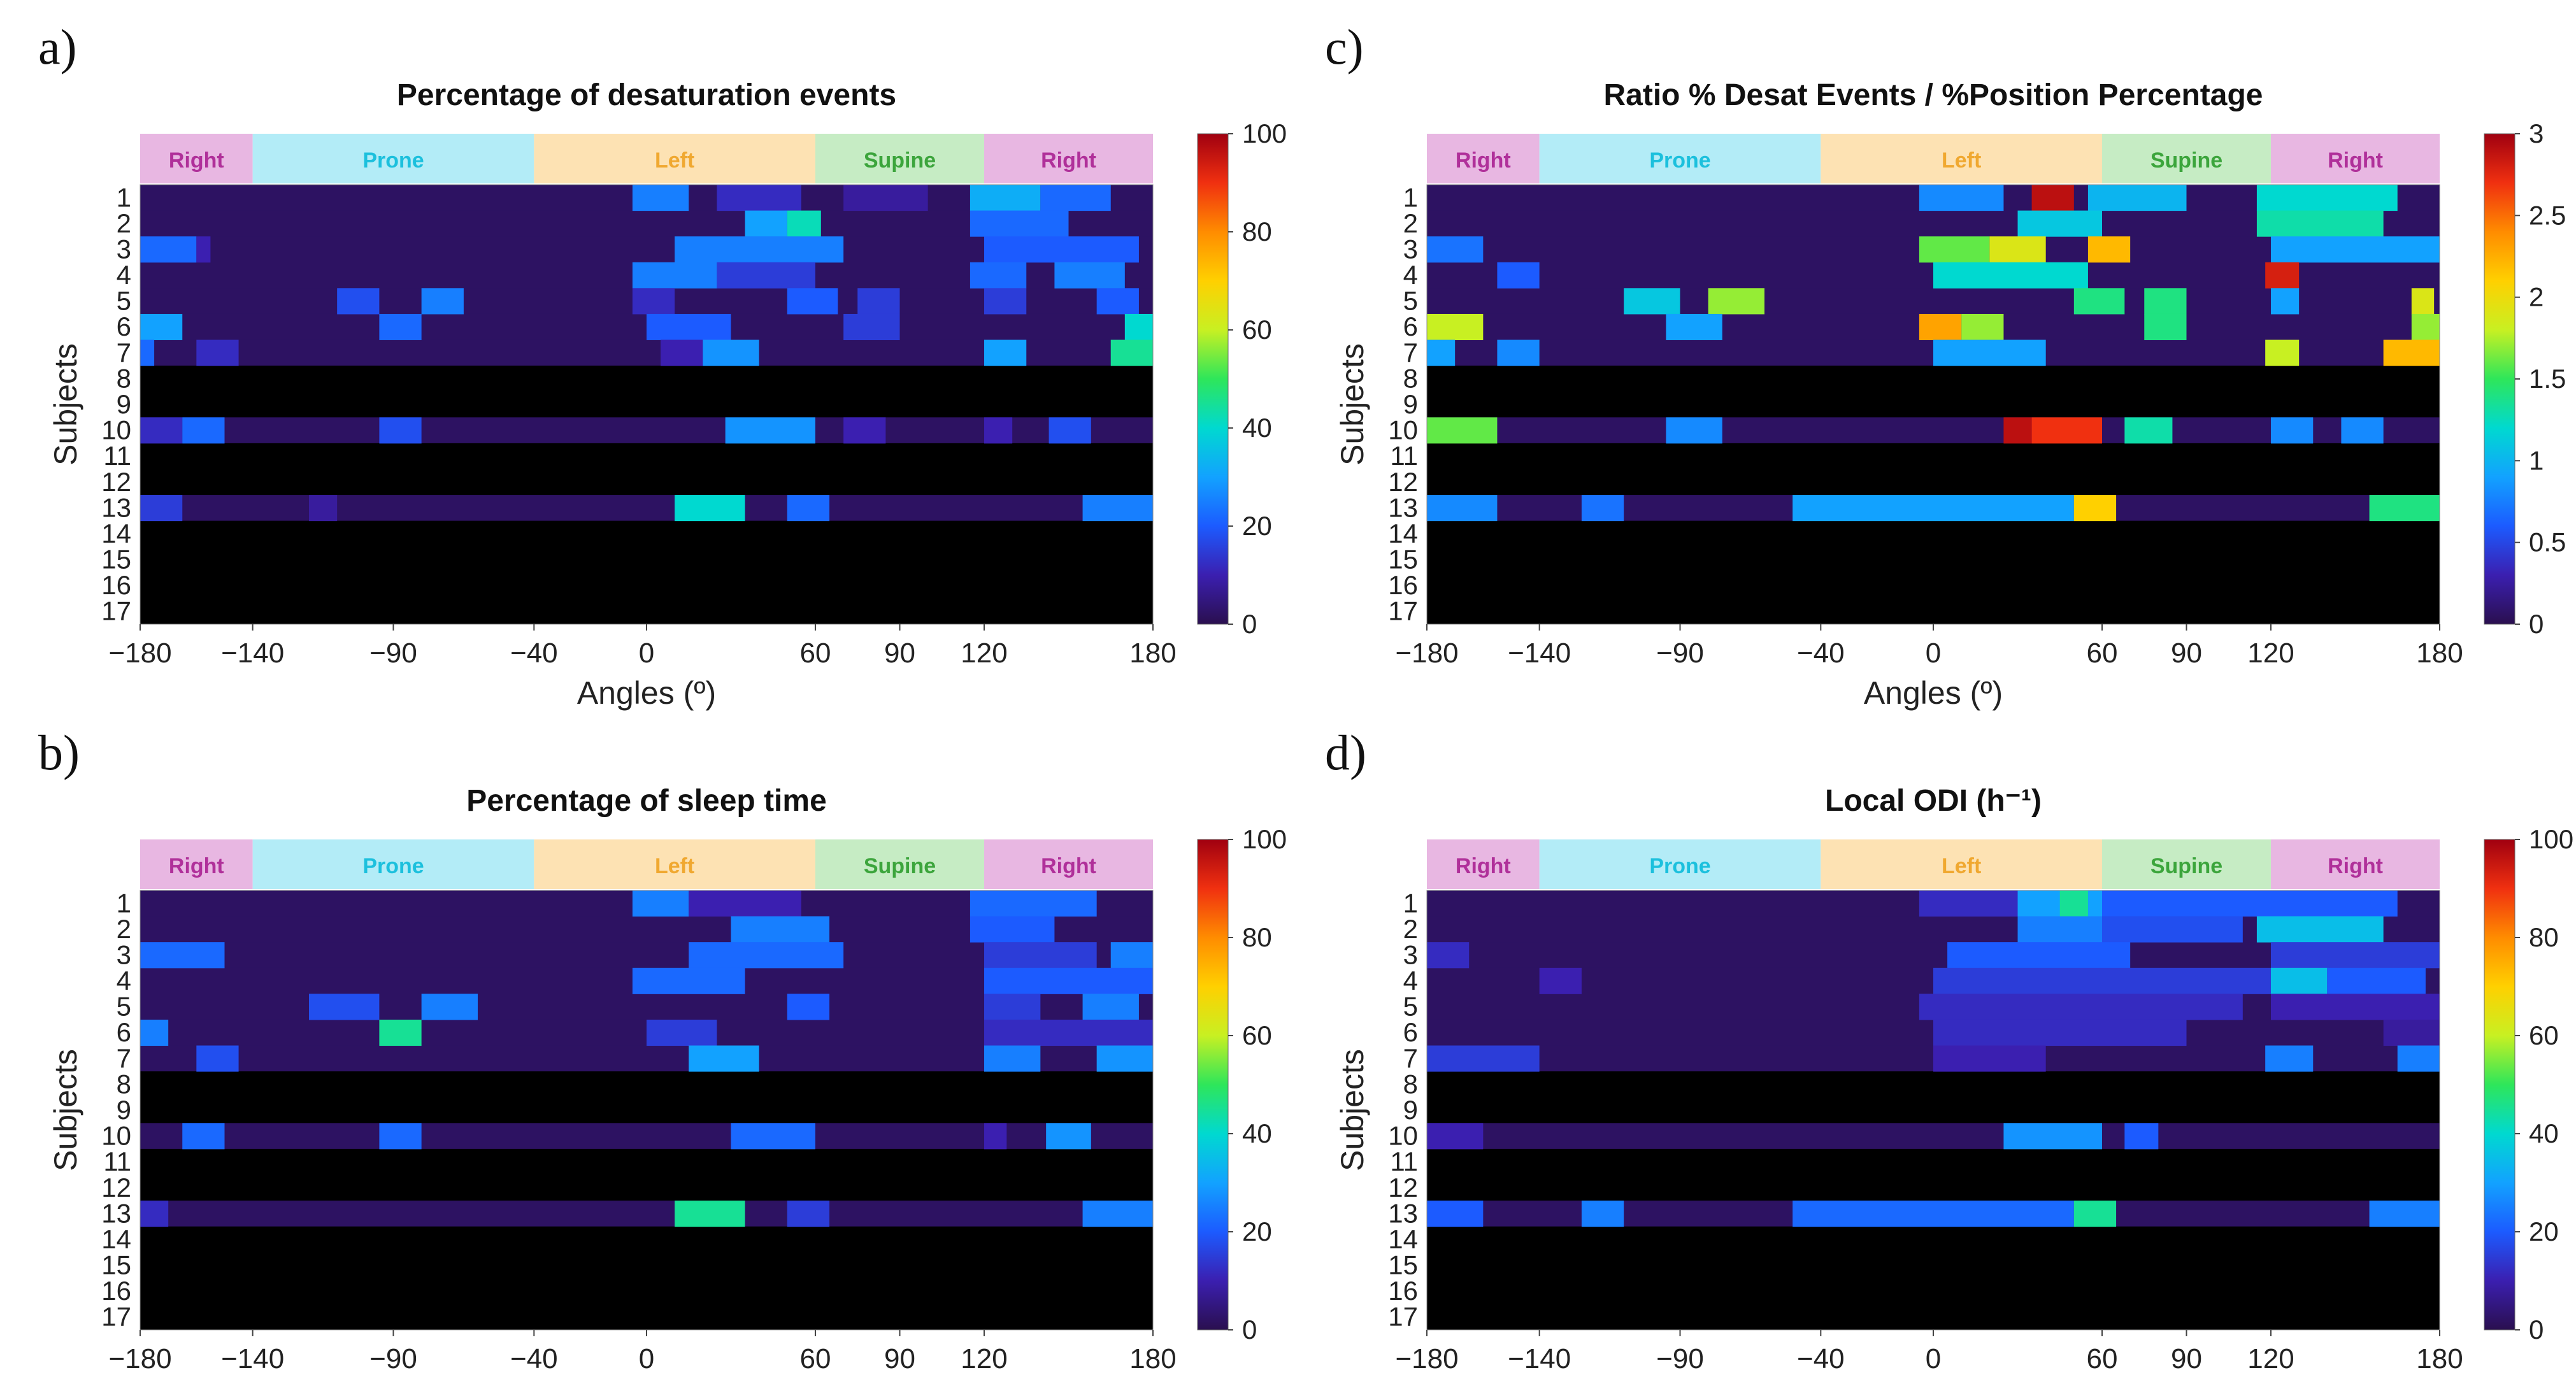  I want to click on y-tick-label: 5, so click(124, 1007).